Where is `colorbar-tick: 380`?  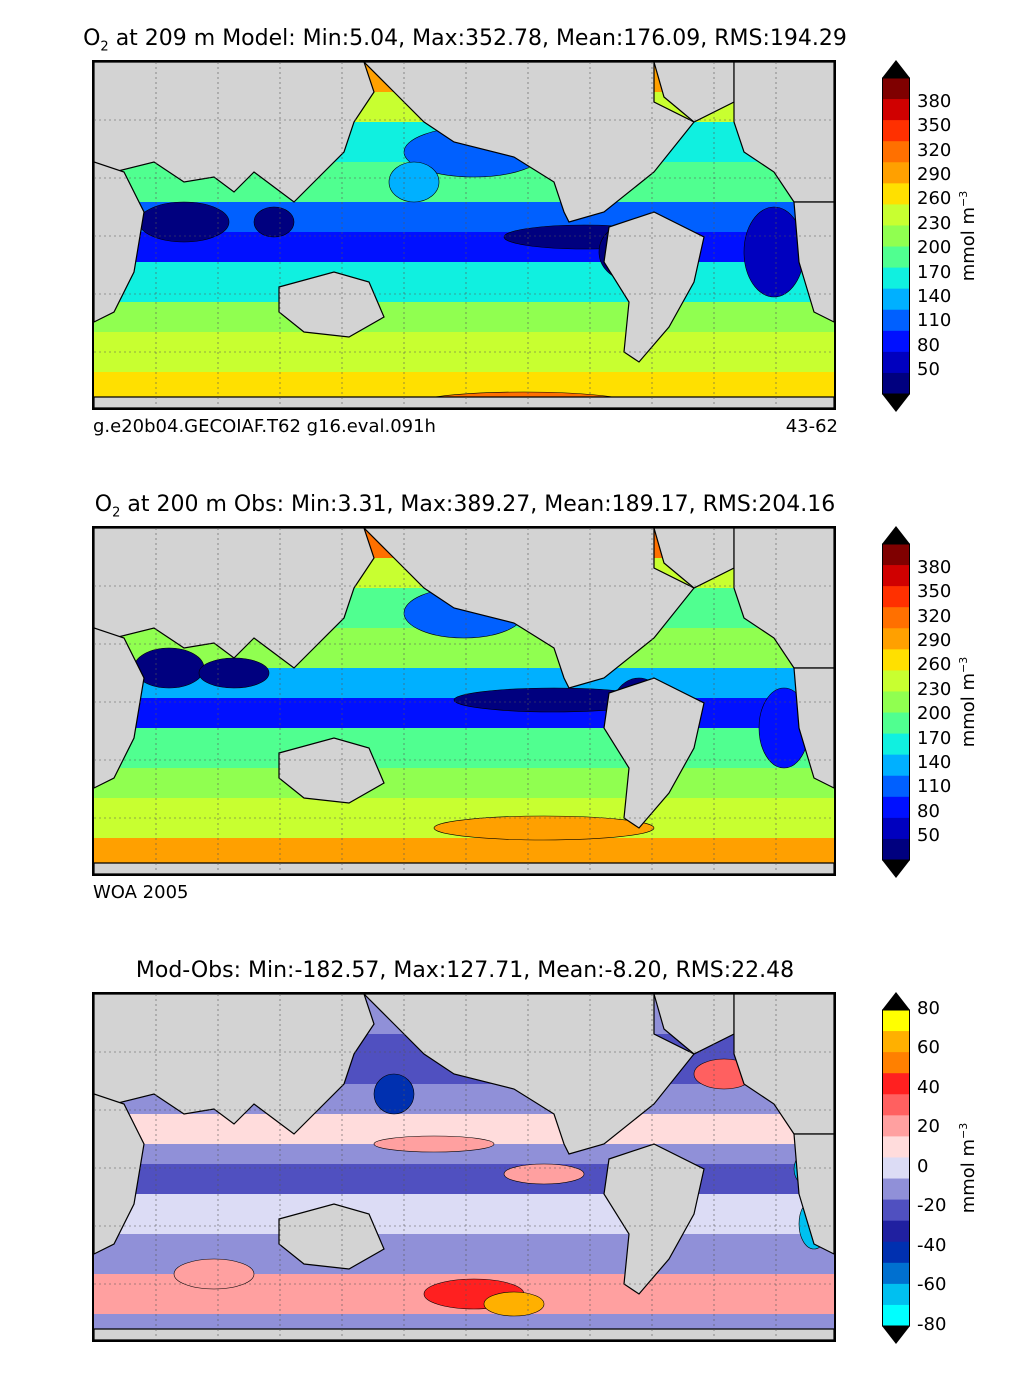
colorbar-tick: 380 is located at coordinates (934, 101).